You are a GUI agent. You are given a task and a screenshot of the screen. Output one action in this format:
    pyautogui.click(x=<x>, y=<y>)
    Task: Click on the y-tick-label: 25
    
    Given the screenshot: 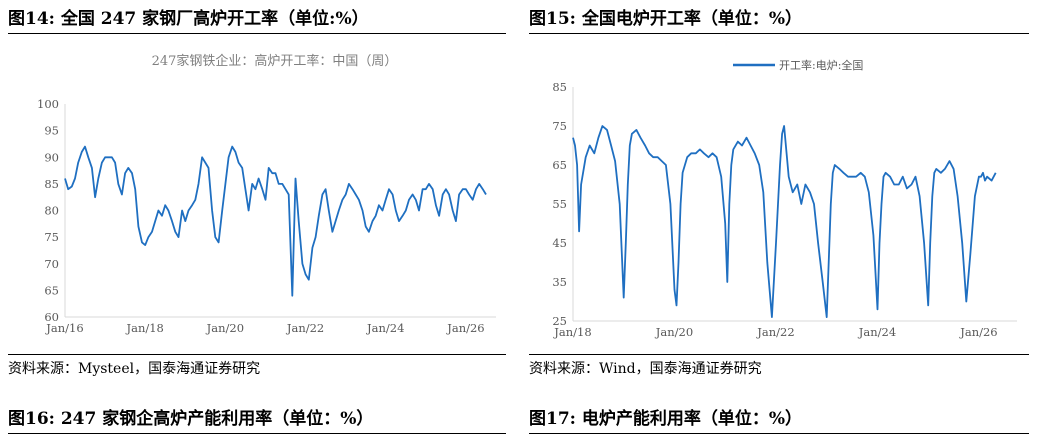 What is the action you would take?
    pyautogui.click(x=559, y=321)
    